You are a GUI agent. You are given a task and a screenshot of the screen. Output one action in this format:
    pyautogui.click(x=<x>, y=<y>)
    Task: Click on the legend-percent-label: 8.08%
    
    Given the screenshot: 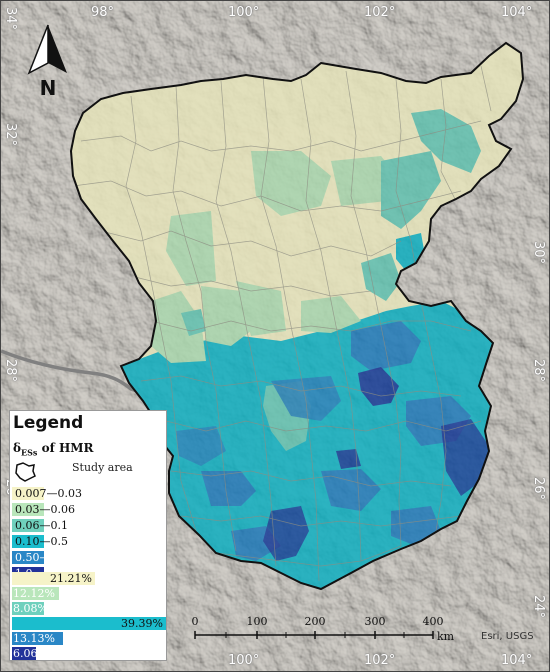 What is the action you would take?
    pyautogui.click(x=30, y=608)
    